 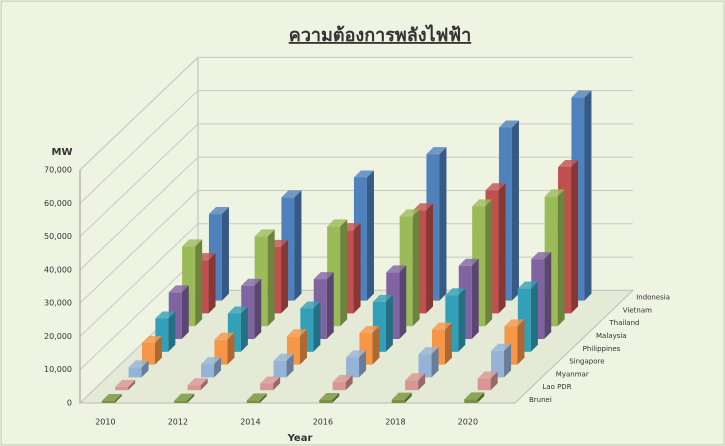 I want to click on legend-label: Indonesia, so click(x=653, y=298).